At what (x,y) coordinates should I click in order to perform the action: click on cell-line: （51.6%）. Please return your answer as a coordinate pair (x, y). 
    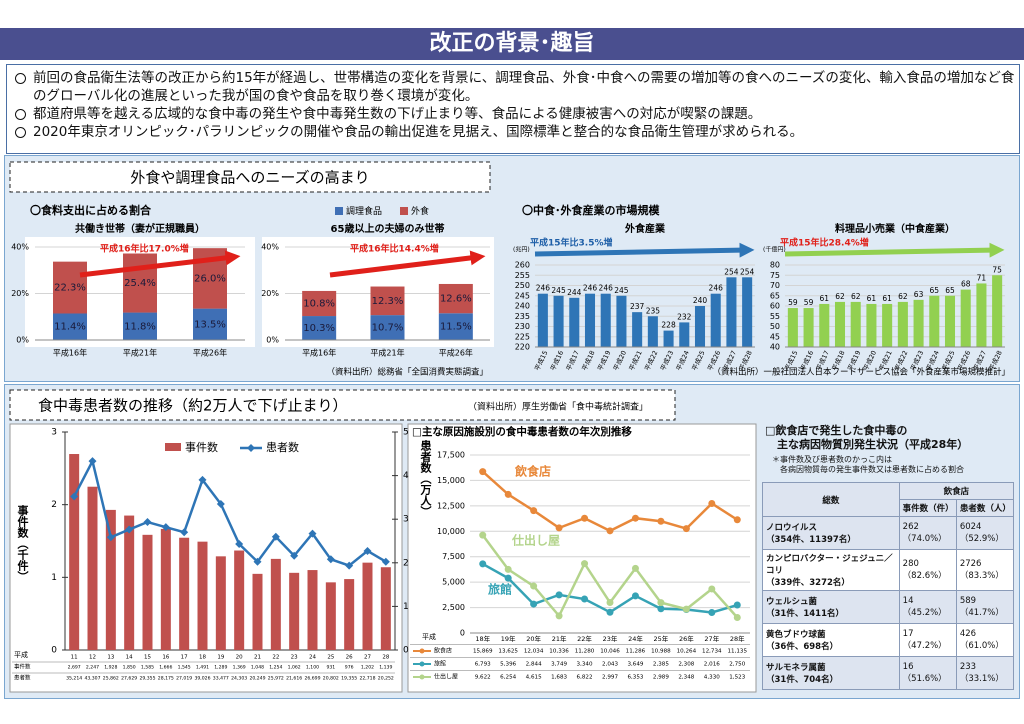
    Looking at the image, I should click on (924, 679).